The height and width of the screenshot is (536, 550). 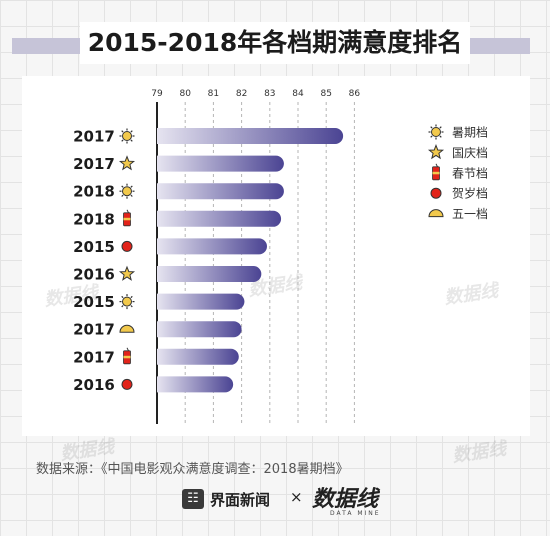 What do you see at coordinates (325, 94) in the screenshot?
I see `x-tick-label: 85` at bounding box center [325, 94].